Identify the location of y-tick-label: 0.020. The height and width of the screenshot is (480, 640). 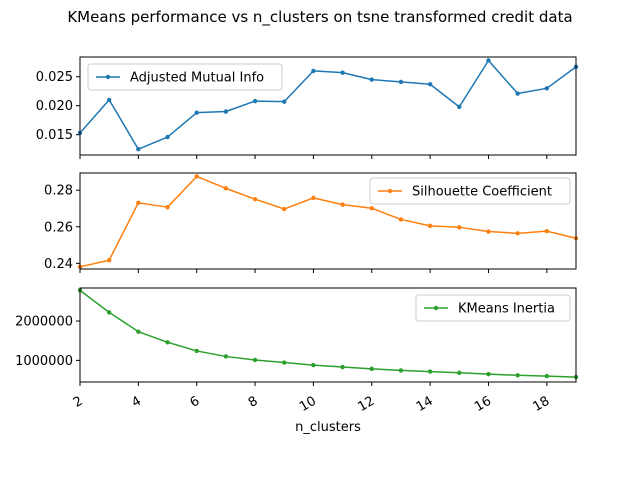
(54, 106).